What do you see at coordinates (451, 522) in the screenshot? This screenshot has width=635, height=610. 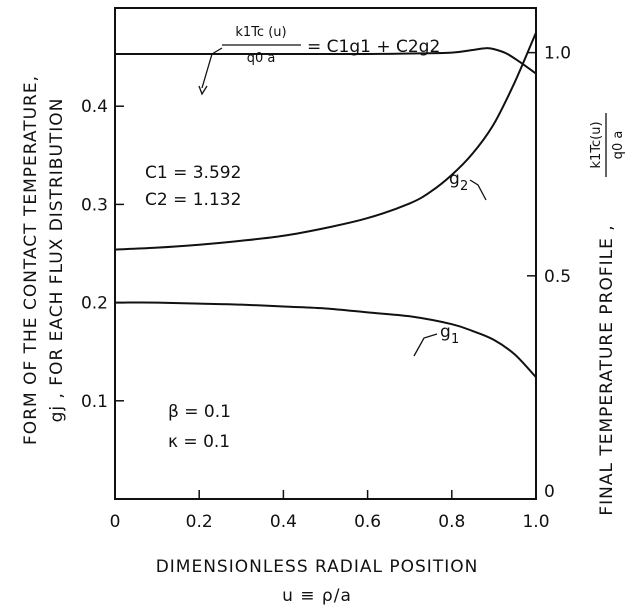 I see `x-tick-label: 0.8` at bounding box center [451, 522].